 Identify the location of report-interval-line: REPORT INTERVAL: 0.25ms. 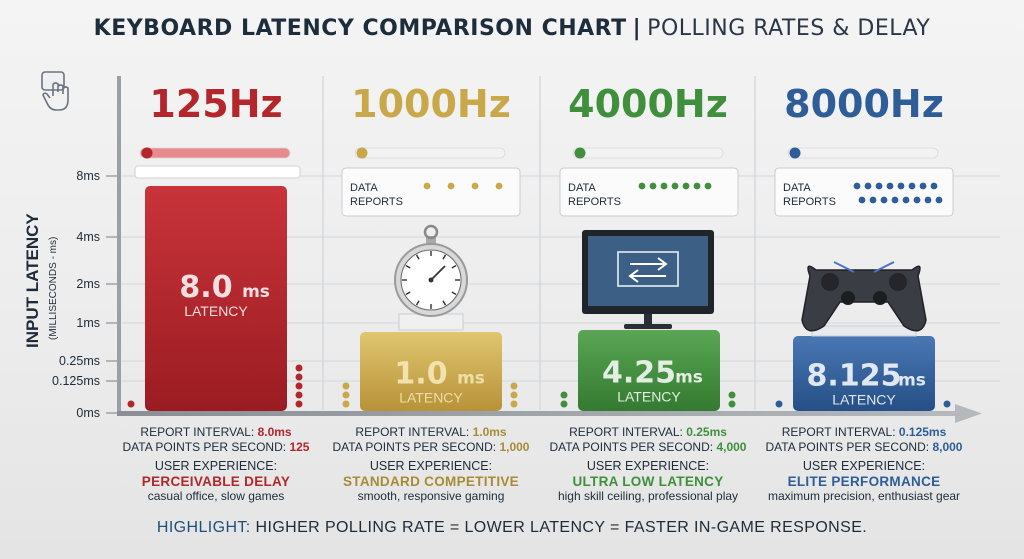
(648, 432).